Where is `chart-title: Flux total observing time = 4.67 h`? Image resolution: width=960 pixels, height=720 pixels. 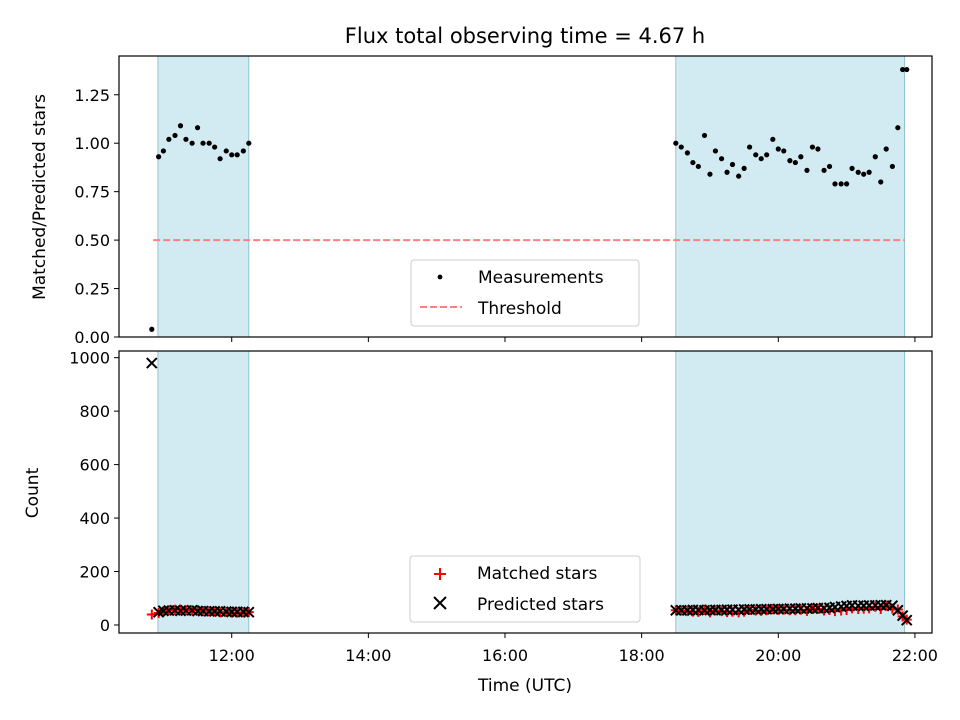 chart-title: Flux total observing time = 4.67 h is located at coordinates (525, 36).